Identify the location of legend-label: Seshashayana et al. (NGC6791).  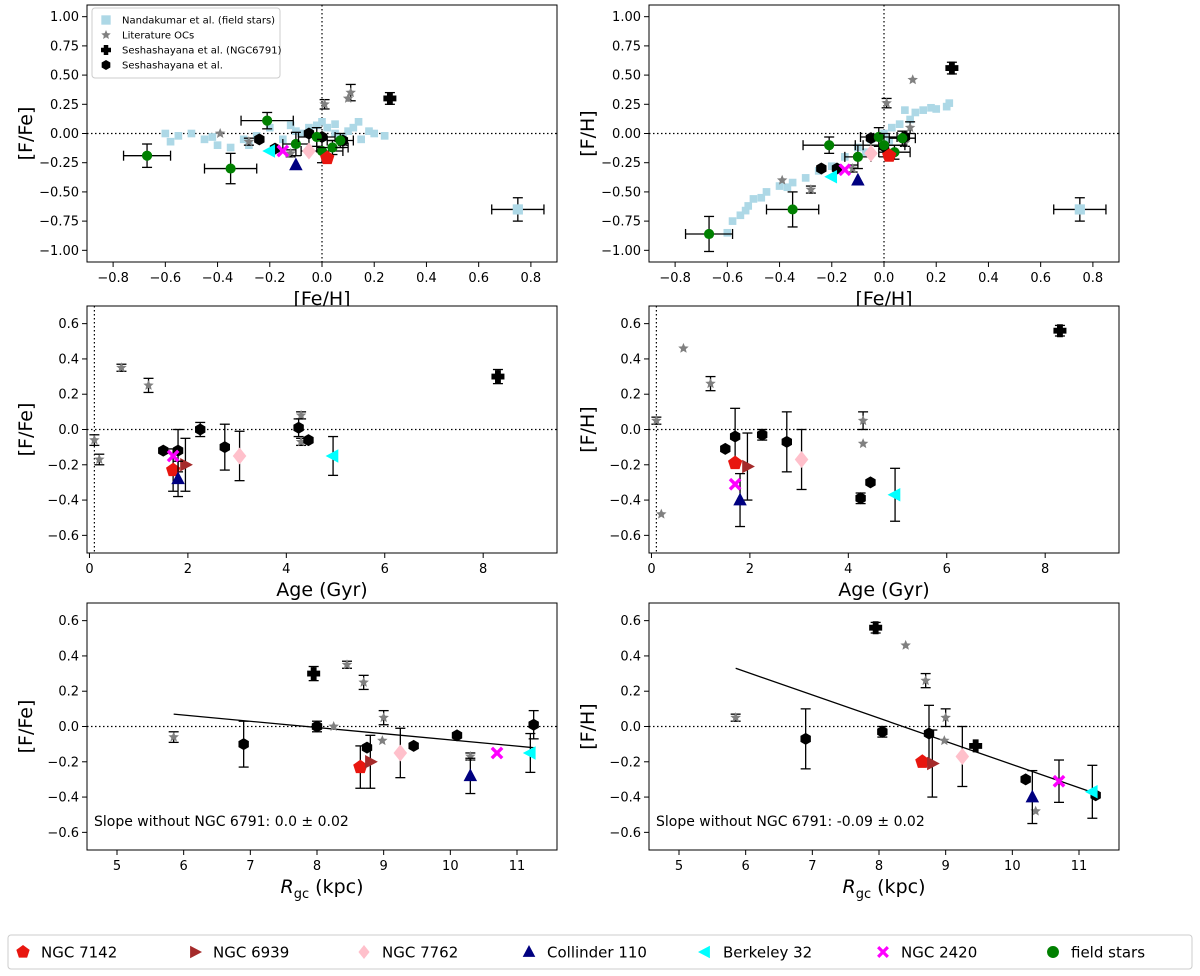
(202, 51).